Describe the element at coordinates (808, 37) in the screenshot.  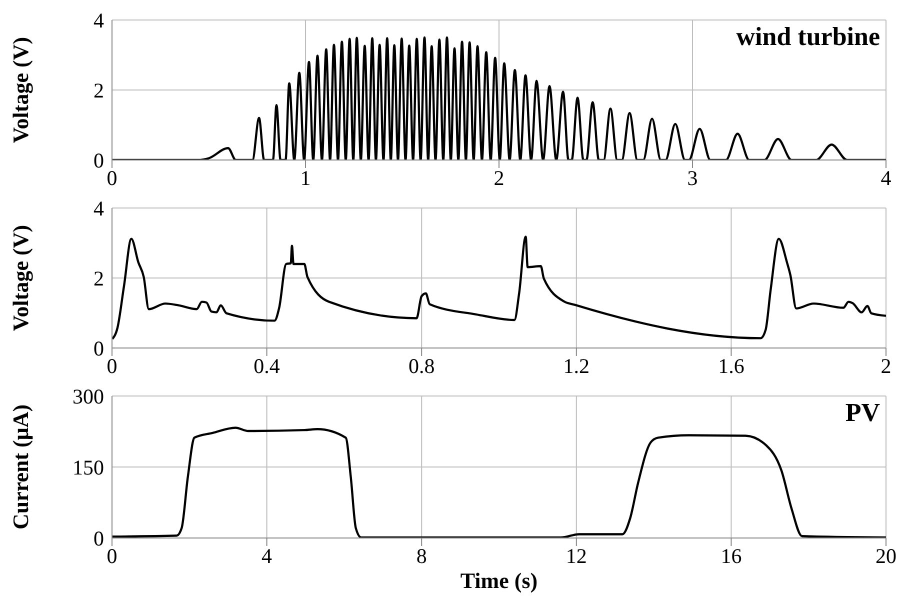
I see `chart-title: wind turbine` at that location.